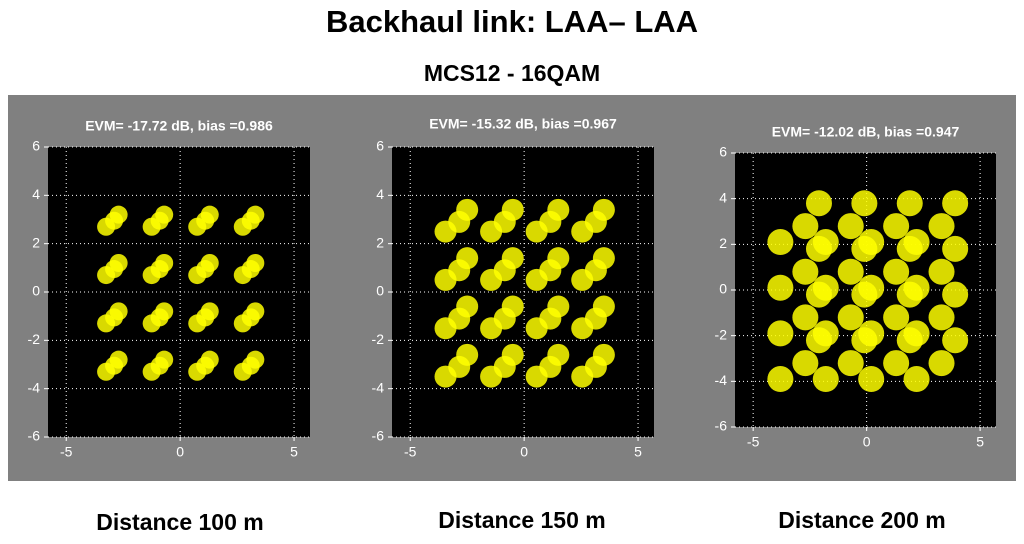  What do you see at coordinates (861, 520) in the screenshot?
I see `caption: Distance 200 m` at bounding box center [861, 520].